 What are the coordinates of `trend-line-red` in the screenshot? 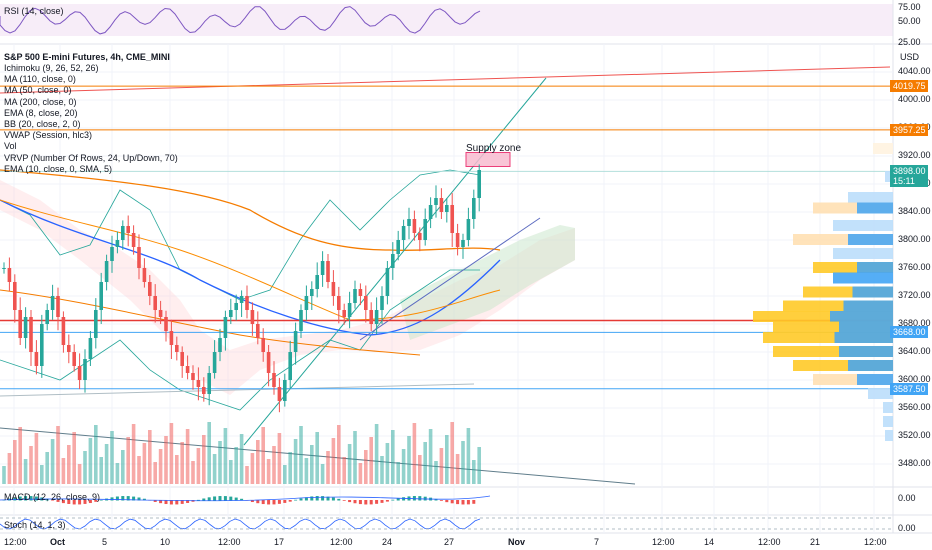 It's located at (445, 80).